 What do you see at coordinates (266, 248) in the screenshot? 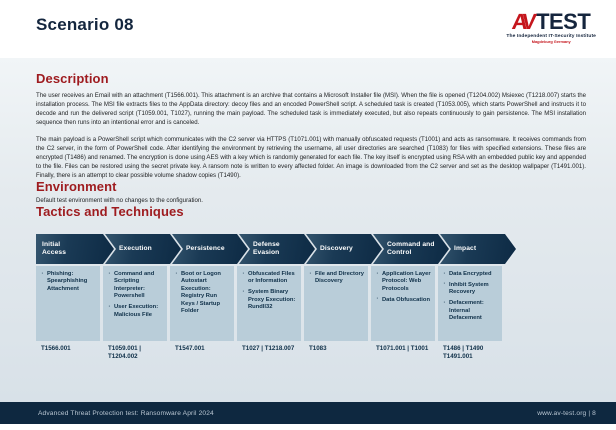
I see `tactic-label: Defense Evasion` at bounding box center [266, 248].